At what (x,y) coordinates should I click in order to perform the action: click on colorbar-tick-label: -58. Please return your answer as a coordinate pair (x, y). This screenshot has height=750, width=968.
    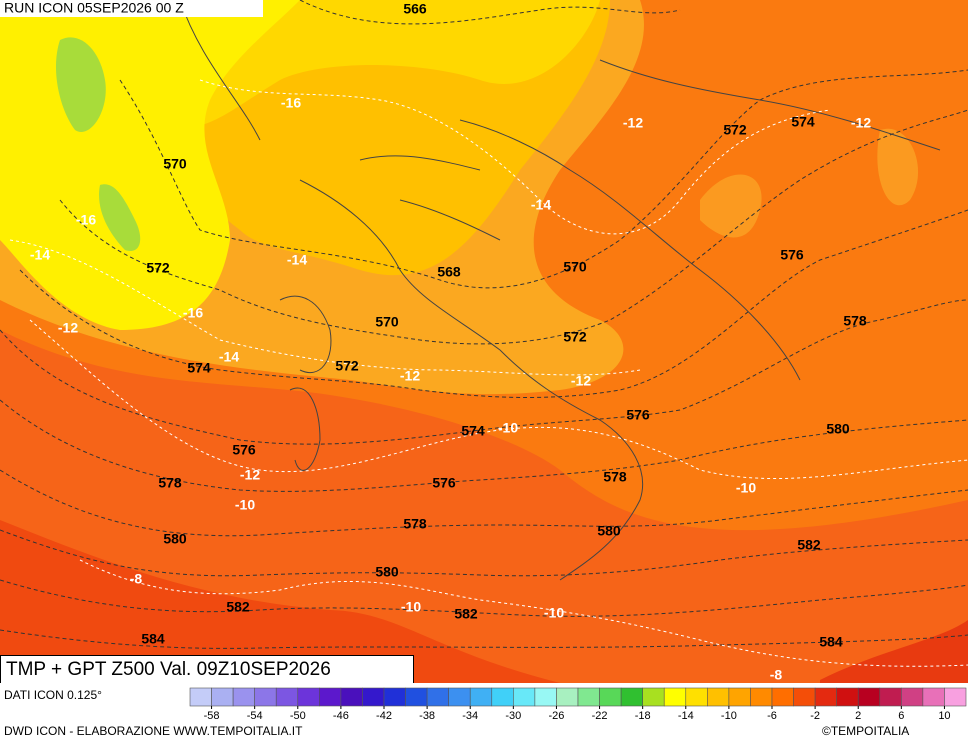
    Looking at the image, I should click on (212, 716).